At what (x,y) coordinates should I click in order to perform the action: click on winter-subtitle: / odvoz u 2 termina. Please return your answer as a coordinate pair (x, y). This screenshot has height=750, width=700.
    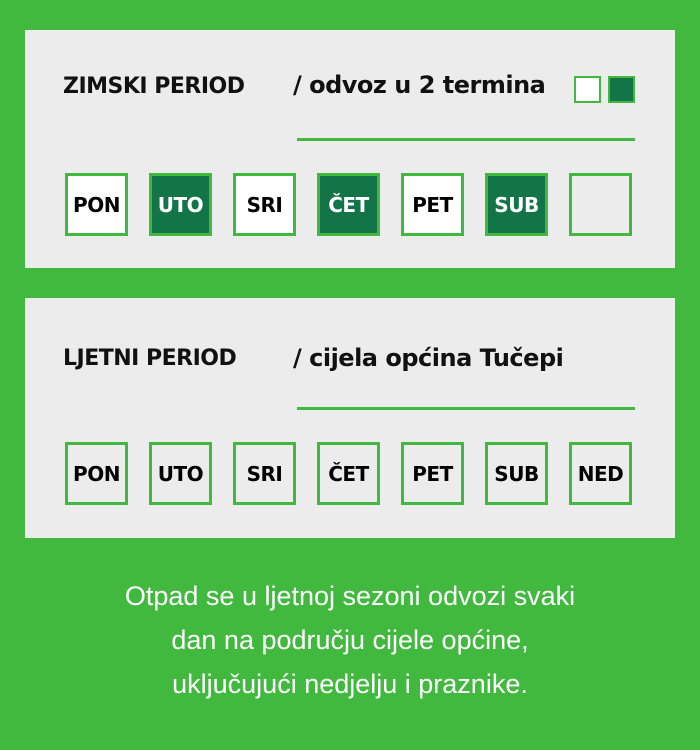
    Looking at the image, I should click on (419, 85).